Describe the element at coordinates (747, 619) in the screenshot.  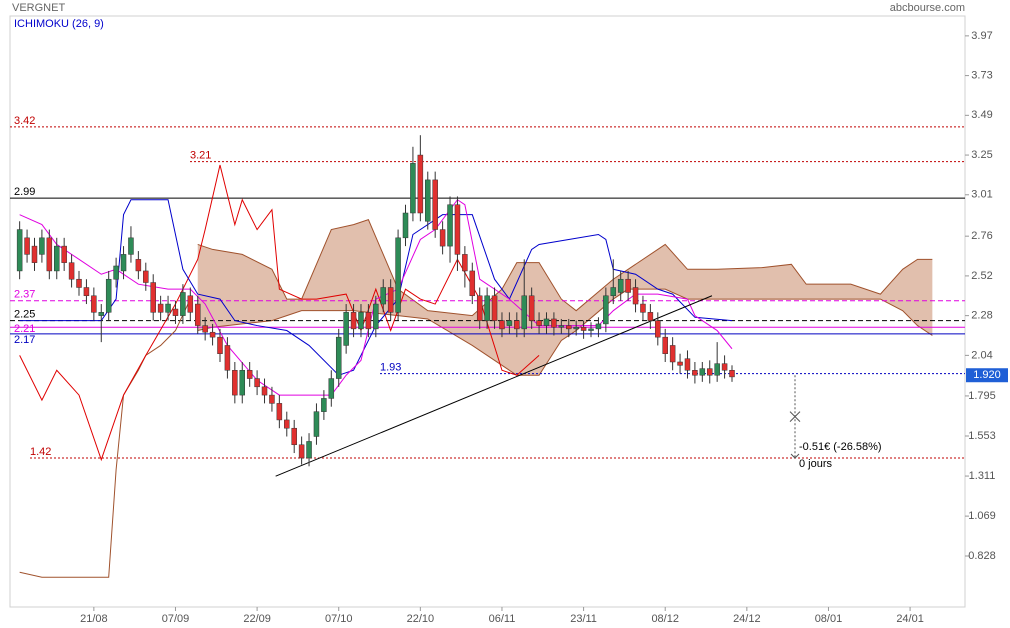
I see `x-tick-label: 24/12` at that location.